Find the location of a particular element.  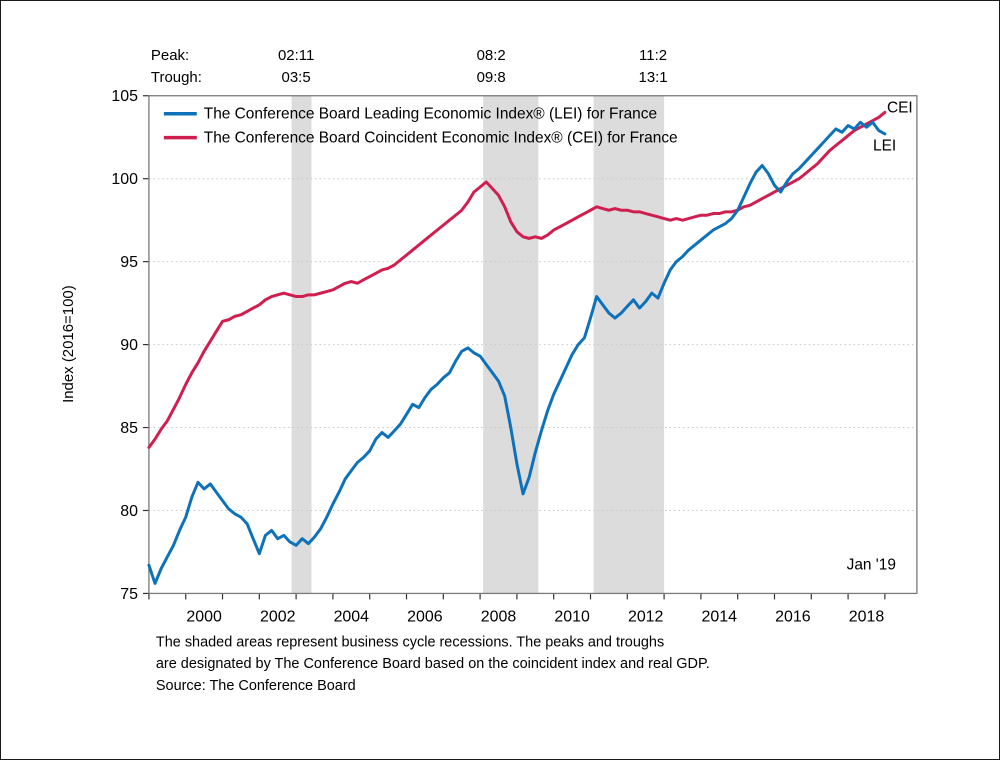

x-tick-label: 2004 is located at coordinates (352, 616).